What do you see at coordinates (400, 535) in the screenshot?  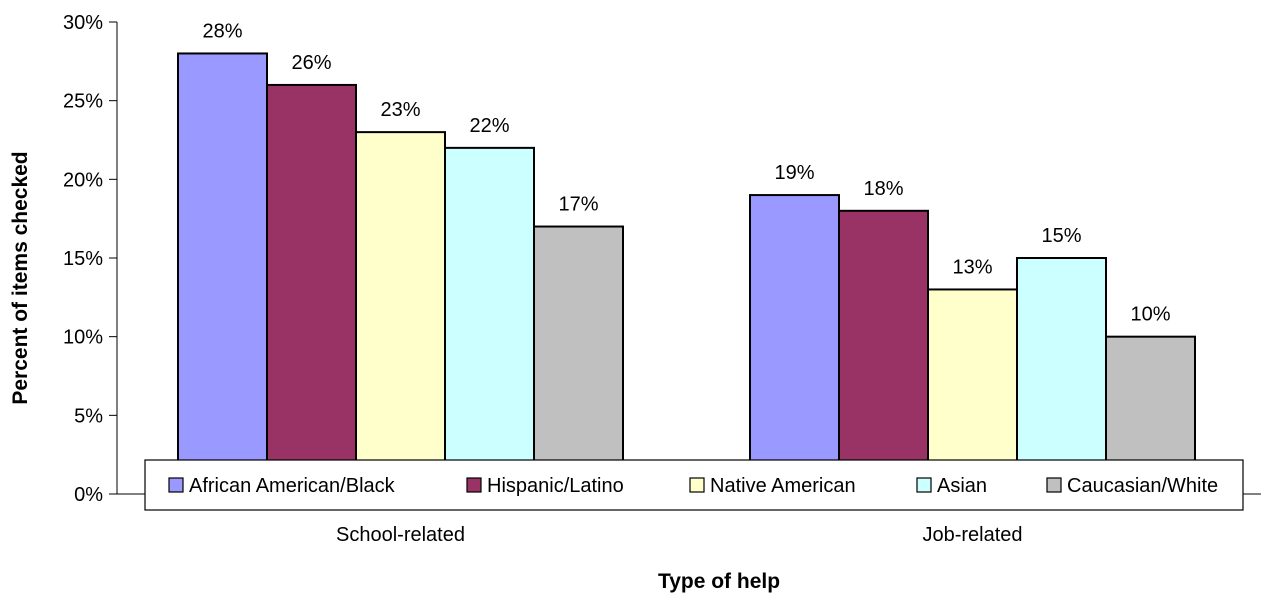 I see `x-category-label: School-related` at bounding box center [400, 535].